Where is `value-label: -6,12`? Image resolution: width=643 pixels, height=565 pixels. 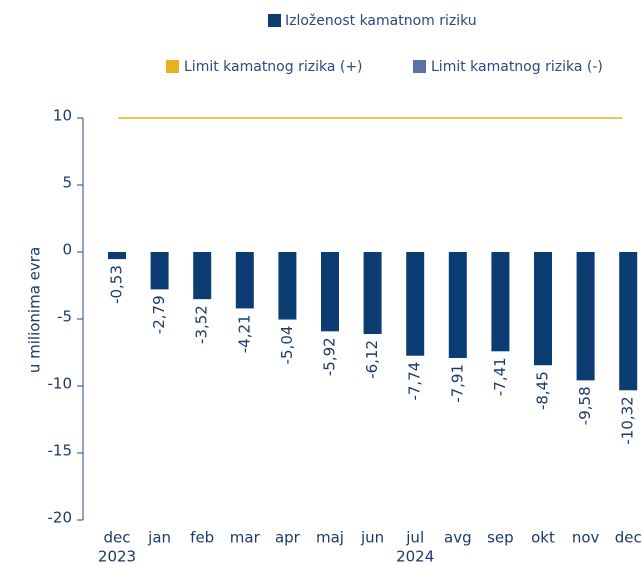 value-label: -6,12 is located at coordinates (372, 359).